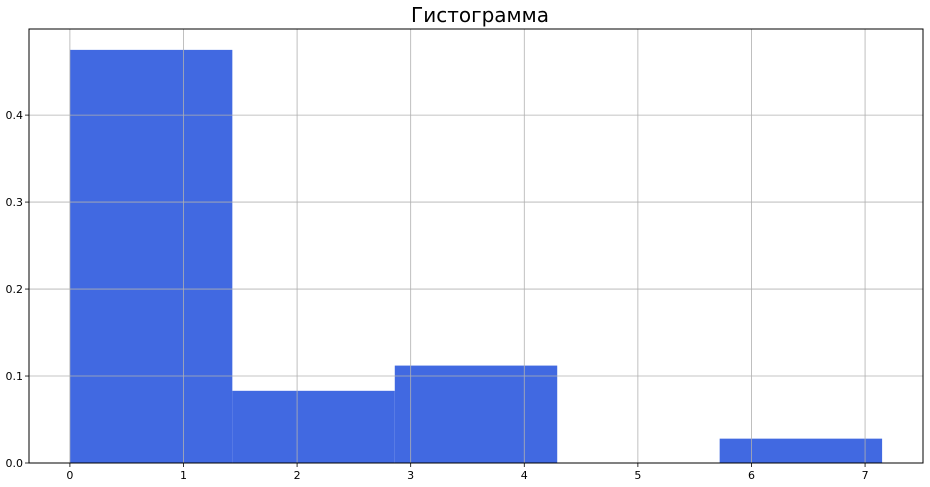 The width and height of the screenshot is (930, 487). What do you see at coordinates (410, 475) in the screenshot?
I see `x-tick-label-3: 3` at bounding box center [410, 475].